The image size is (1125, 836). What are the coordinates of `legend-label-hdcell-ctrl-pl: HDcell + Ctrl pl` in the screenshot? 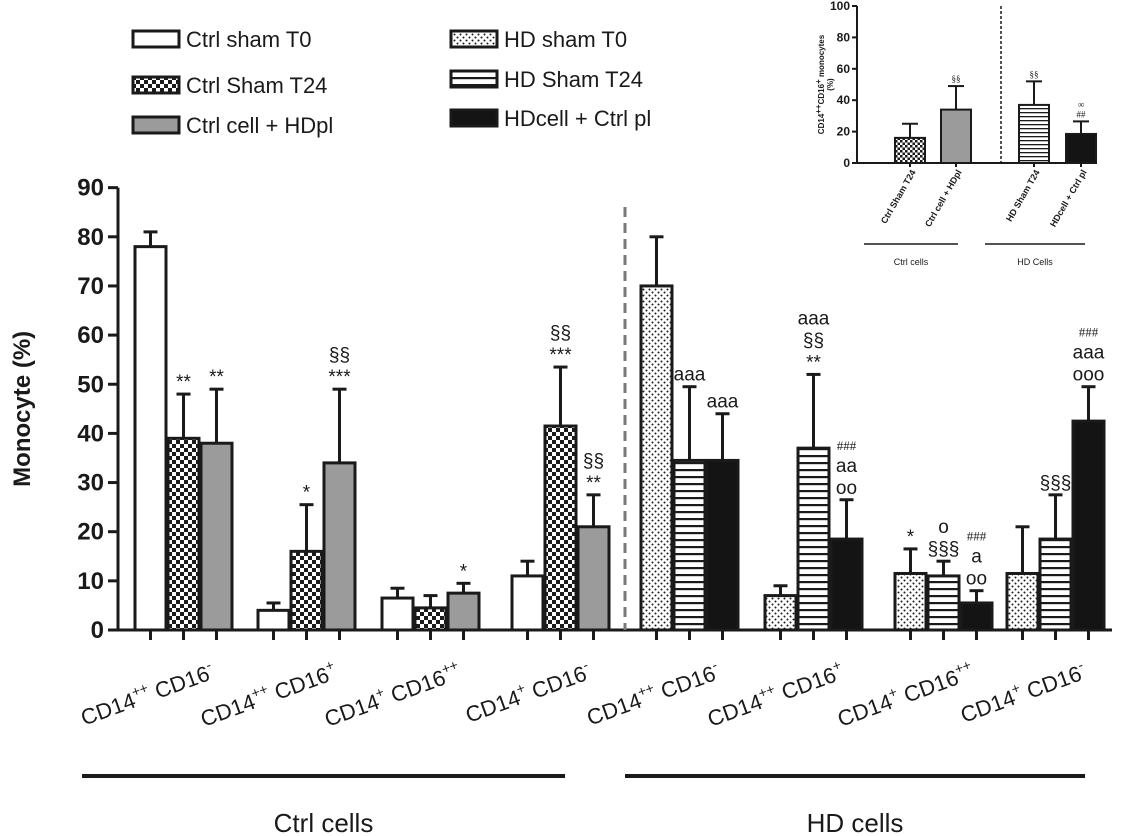 It's located at (577, 118).